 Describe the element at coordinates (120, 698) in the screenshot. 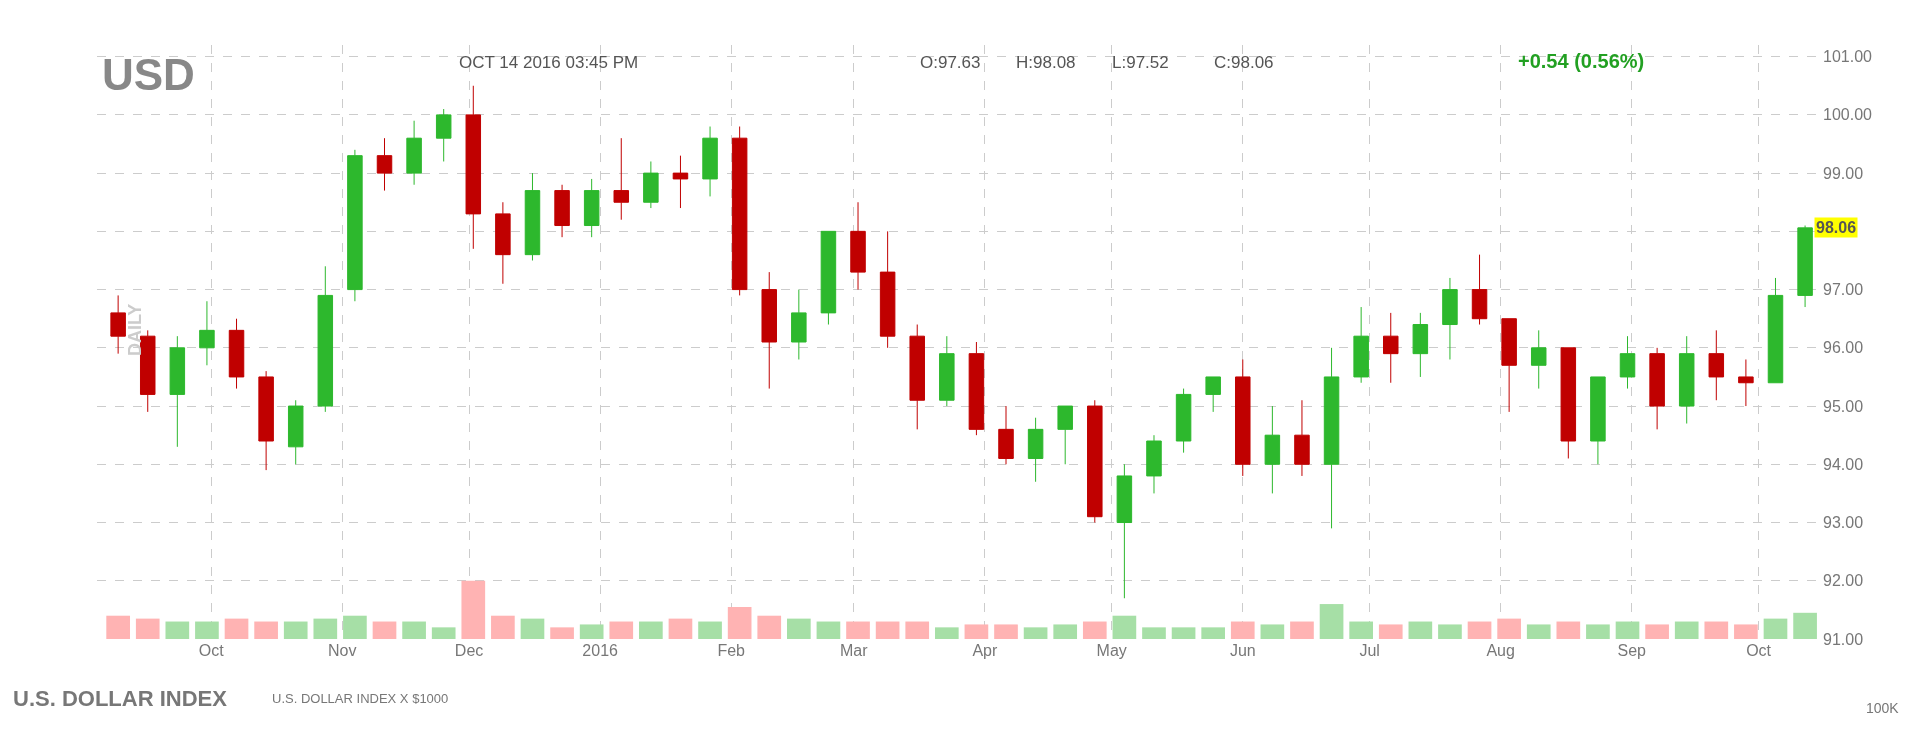

I see `text: U.S. DOLLAR INDEX` at that location.